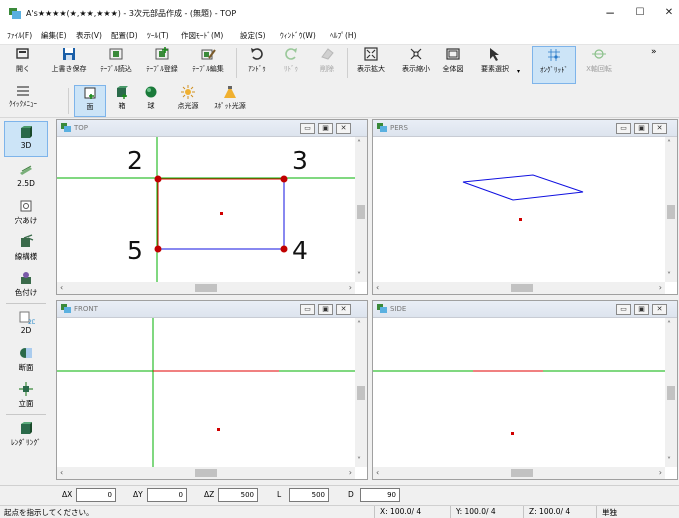 This screenshot has height=518, width=679. I want to click on mode-line-pattern-button: 線構様, so click(26, 250).